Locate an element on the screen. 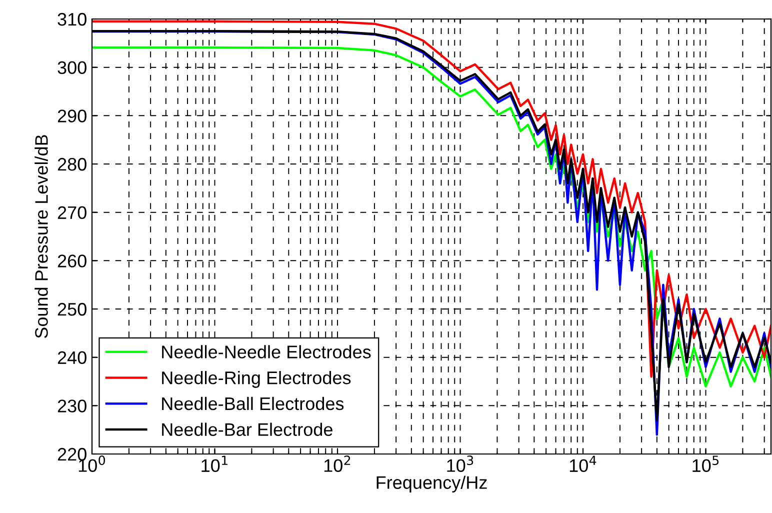 The image size is (772, 513). x-tick-label: 10$^{3}$ is located at coordinates (460, 464).